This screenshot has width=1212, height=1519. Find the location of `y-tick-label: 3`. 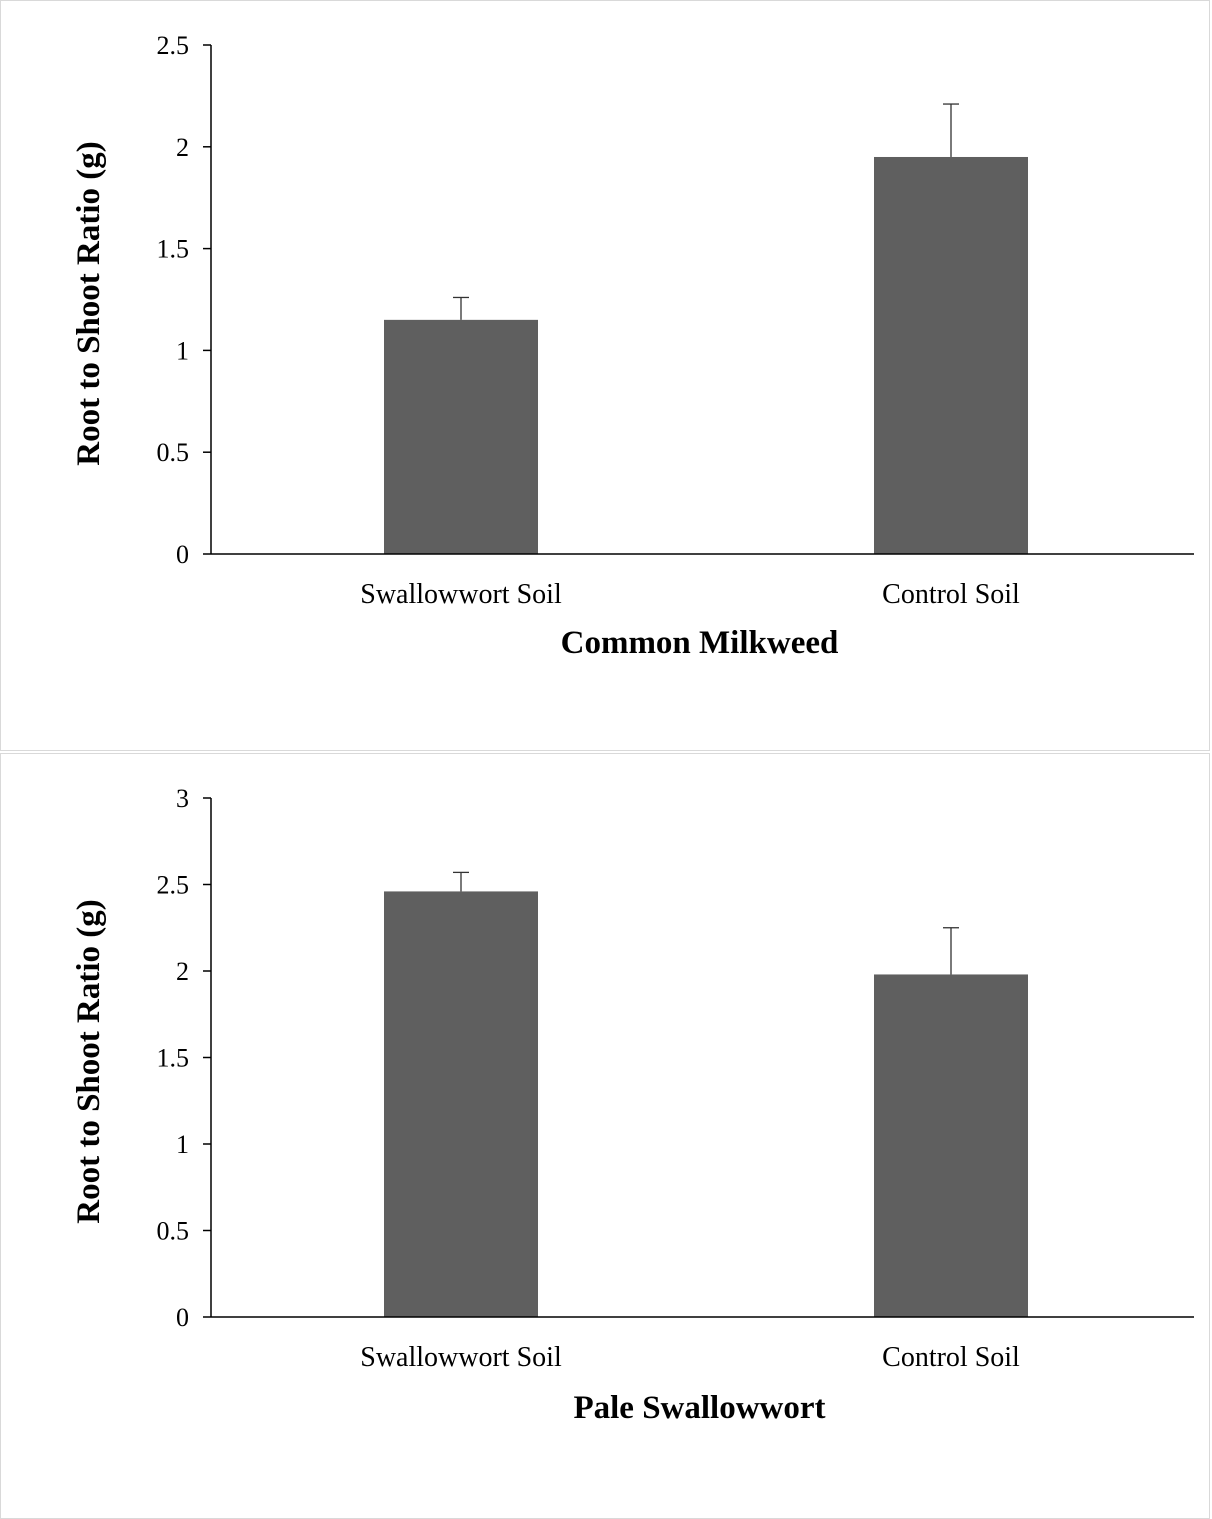

y-tick-label: 3 is located at coordinates (182, 798).